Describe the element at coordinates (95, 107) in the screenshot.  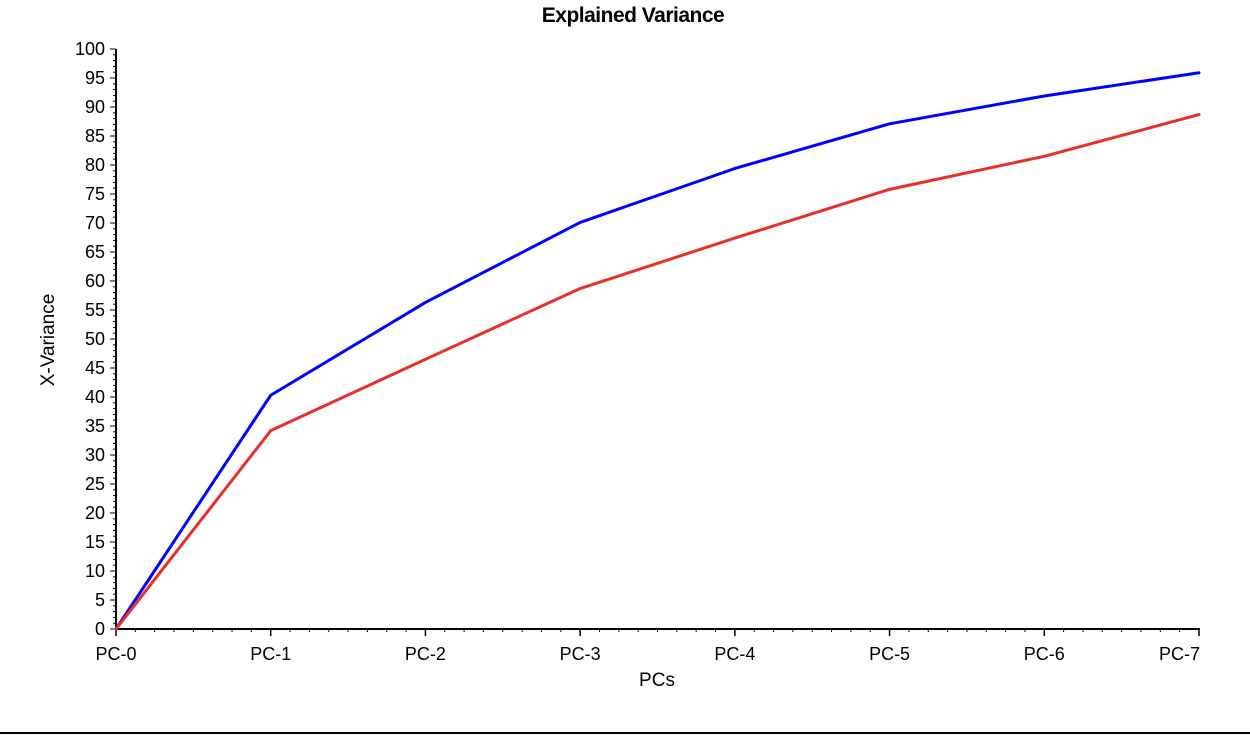
I see `y-tick-label: 90` at that location.